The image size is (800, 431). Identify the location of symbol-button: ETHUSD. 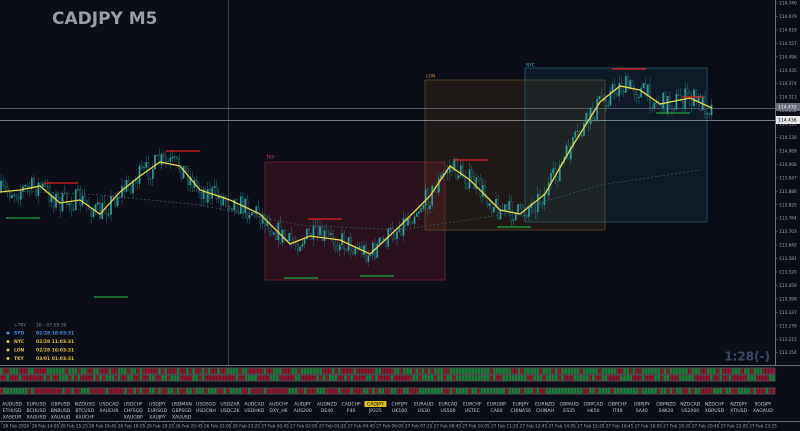
(12, 411).